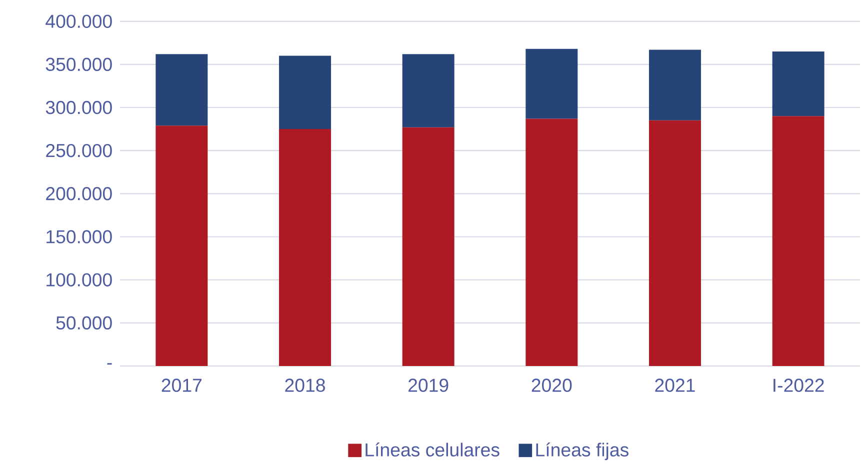  I want to click on y-tick-label: 100.000, so click(79, 279).